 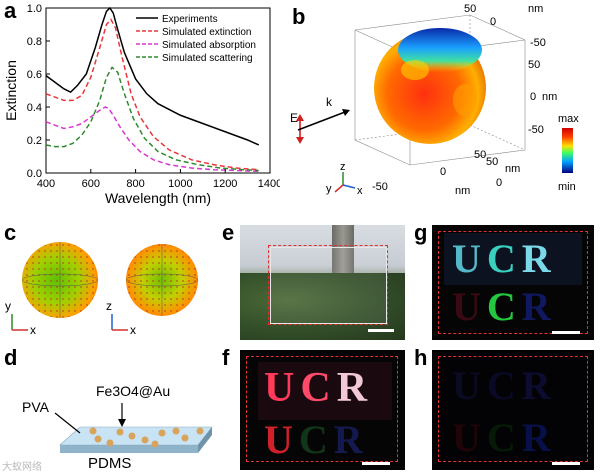 What do you see at coordinates (421, 357) in the screenshot?
I see `panel-label-h: h` at bounding box center [421, 357].